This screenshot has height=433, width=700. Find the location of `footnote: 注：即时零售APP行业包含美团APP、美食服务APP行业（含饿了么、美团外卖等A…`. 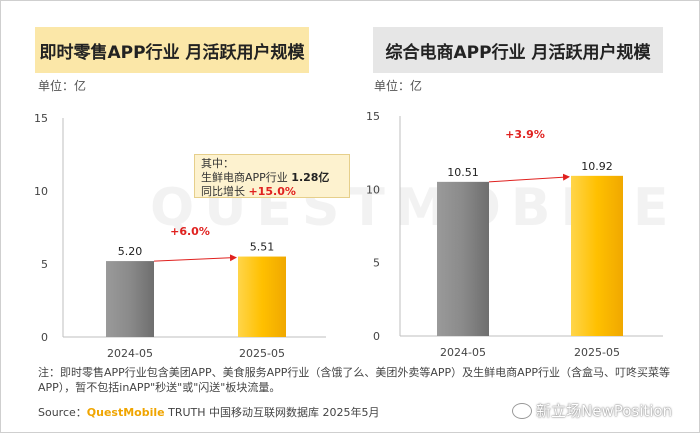

footnote: 注：即时零售APP行业包含美团APP、美食服务APP行业（含饿了么、美团外卖等A… is located at coordinates (354, 380).